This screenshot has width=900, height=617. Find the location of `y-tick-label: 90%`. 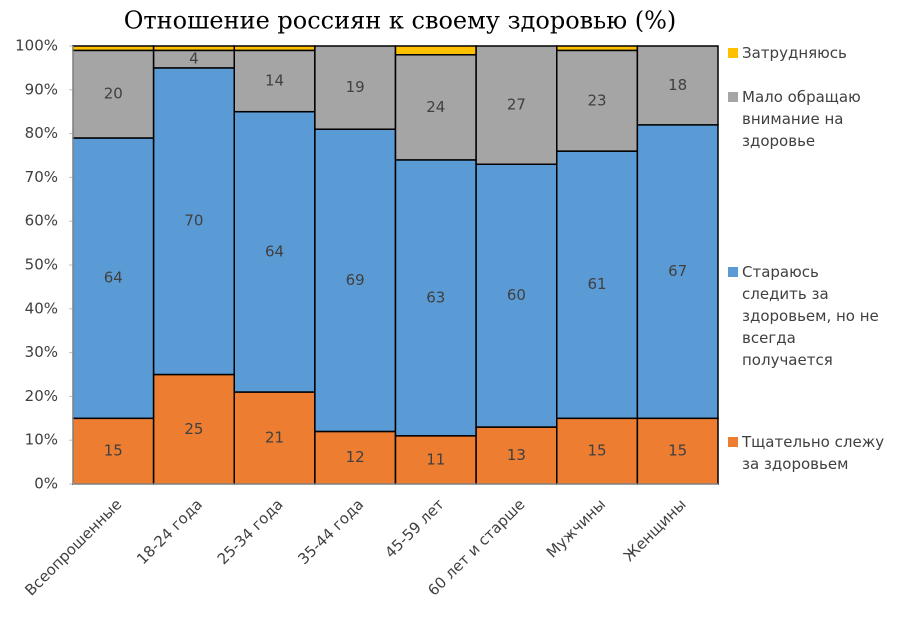

y-tick-label: 90% is located at coordinates (41, 89).